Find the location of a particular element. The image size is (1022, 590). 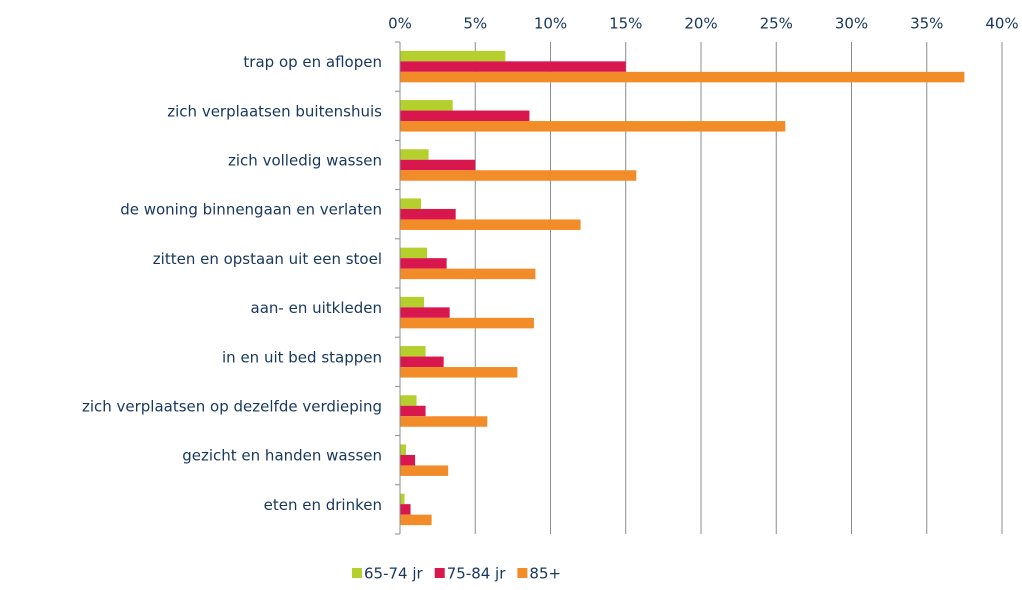

y-tick-label: in en uit bed stappen is located at coordinates (302, 357).